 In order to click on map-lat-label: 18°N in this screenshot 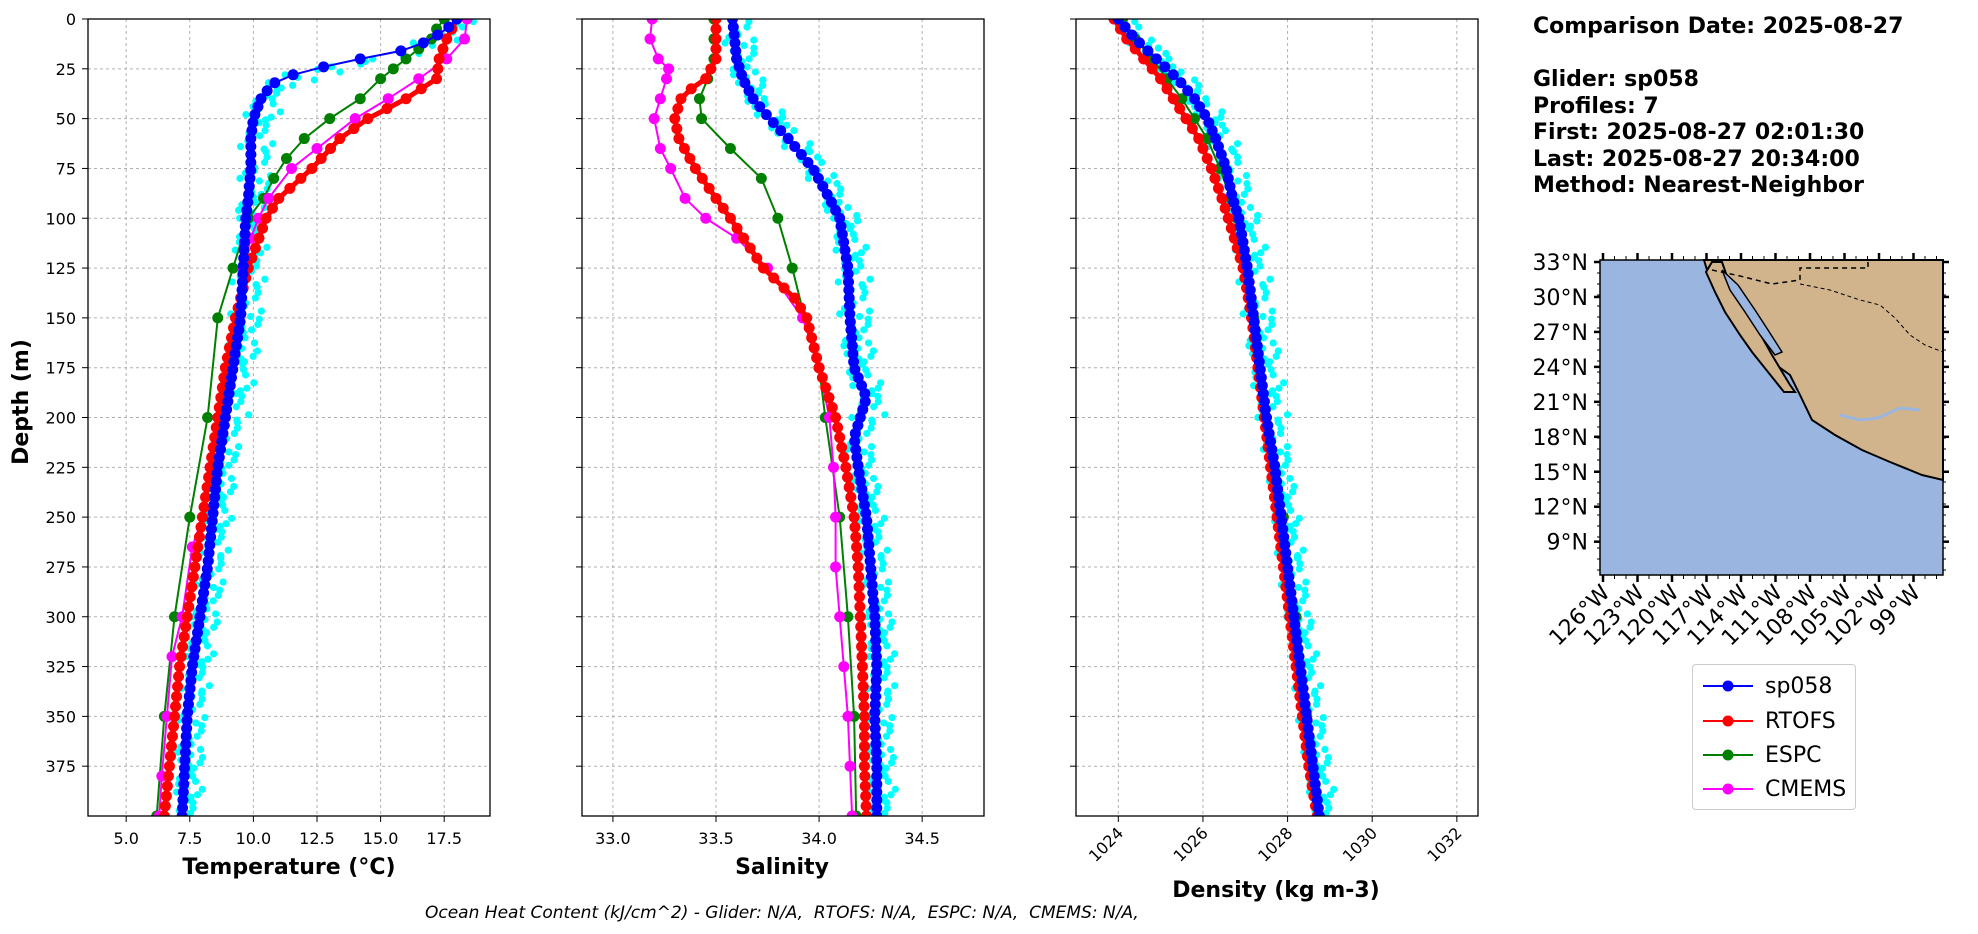, I will do `click(1560, 438)`.